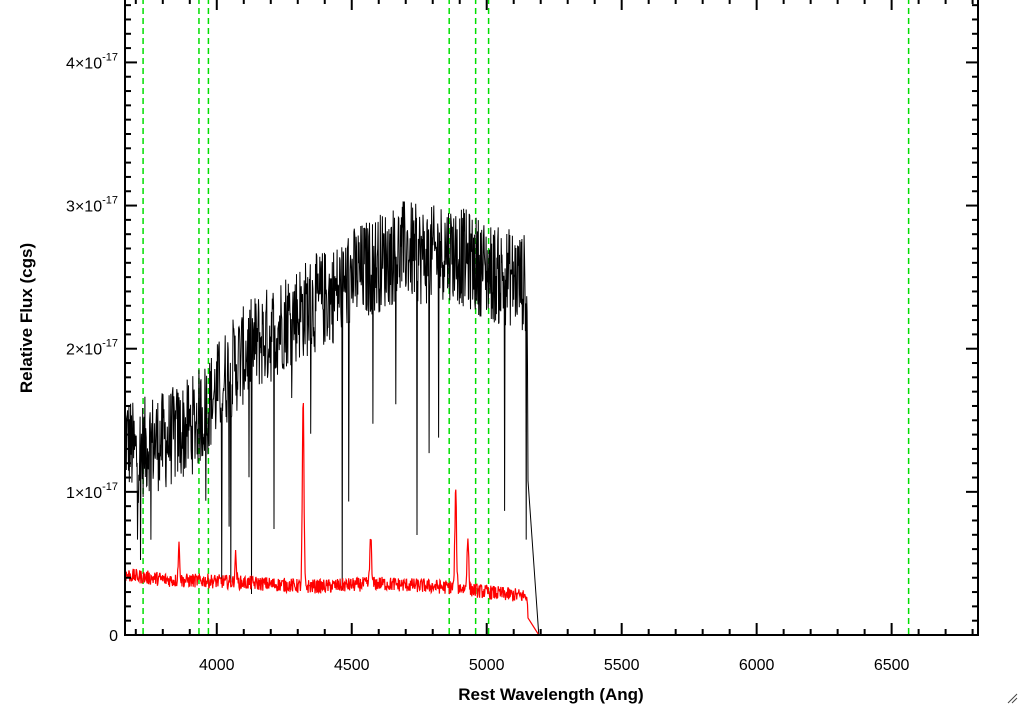  I want to click on x-tick-label: 6000, so click(757, 665).